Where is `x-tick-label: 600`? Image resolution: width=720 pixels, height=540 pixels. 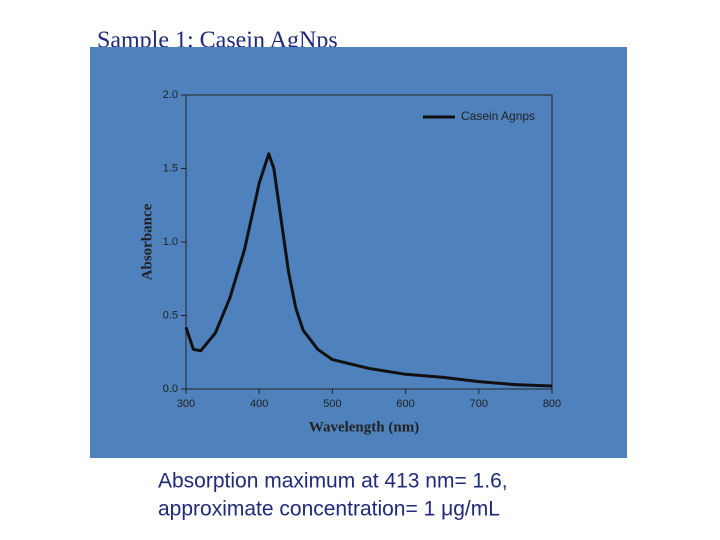
x-tick-label: 600 is located at coordinates (405, 404).